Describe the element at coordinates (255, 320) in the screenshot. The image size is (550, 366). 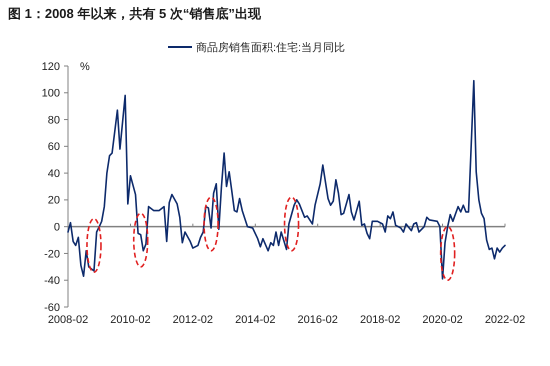
I see `x-tick-label: 2014-02` at that location.